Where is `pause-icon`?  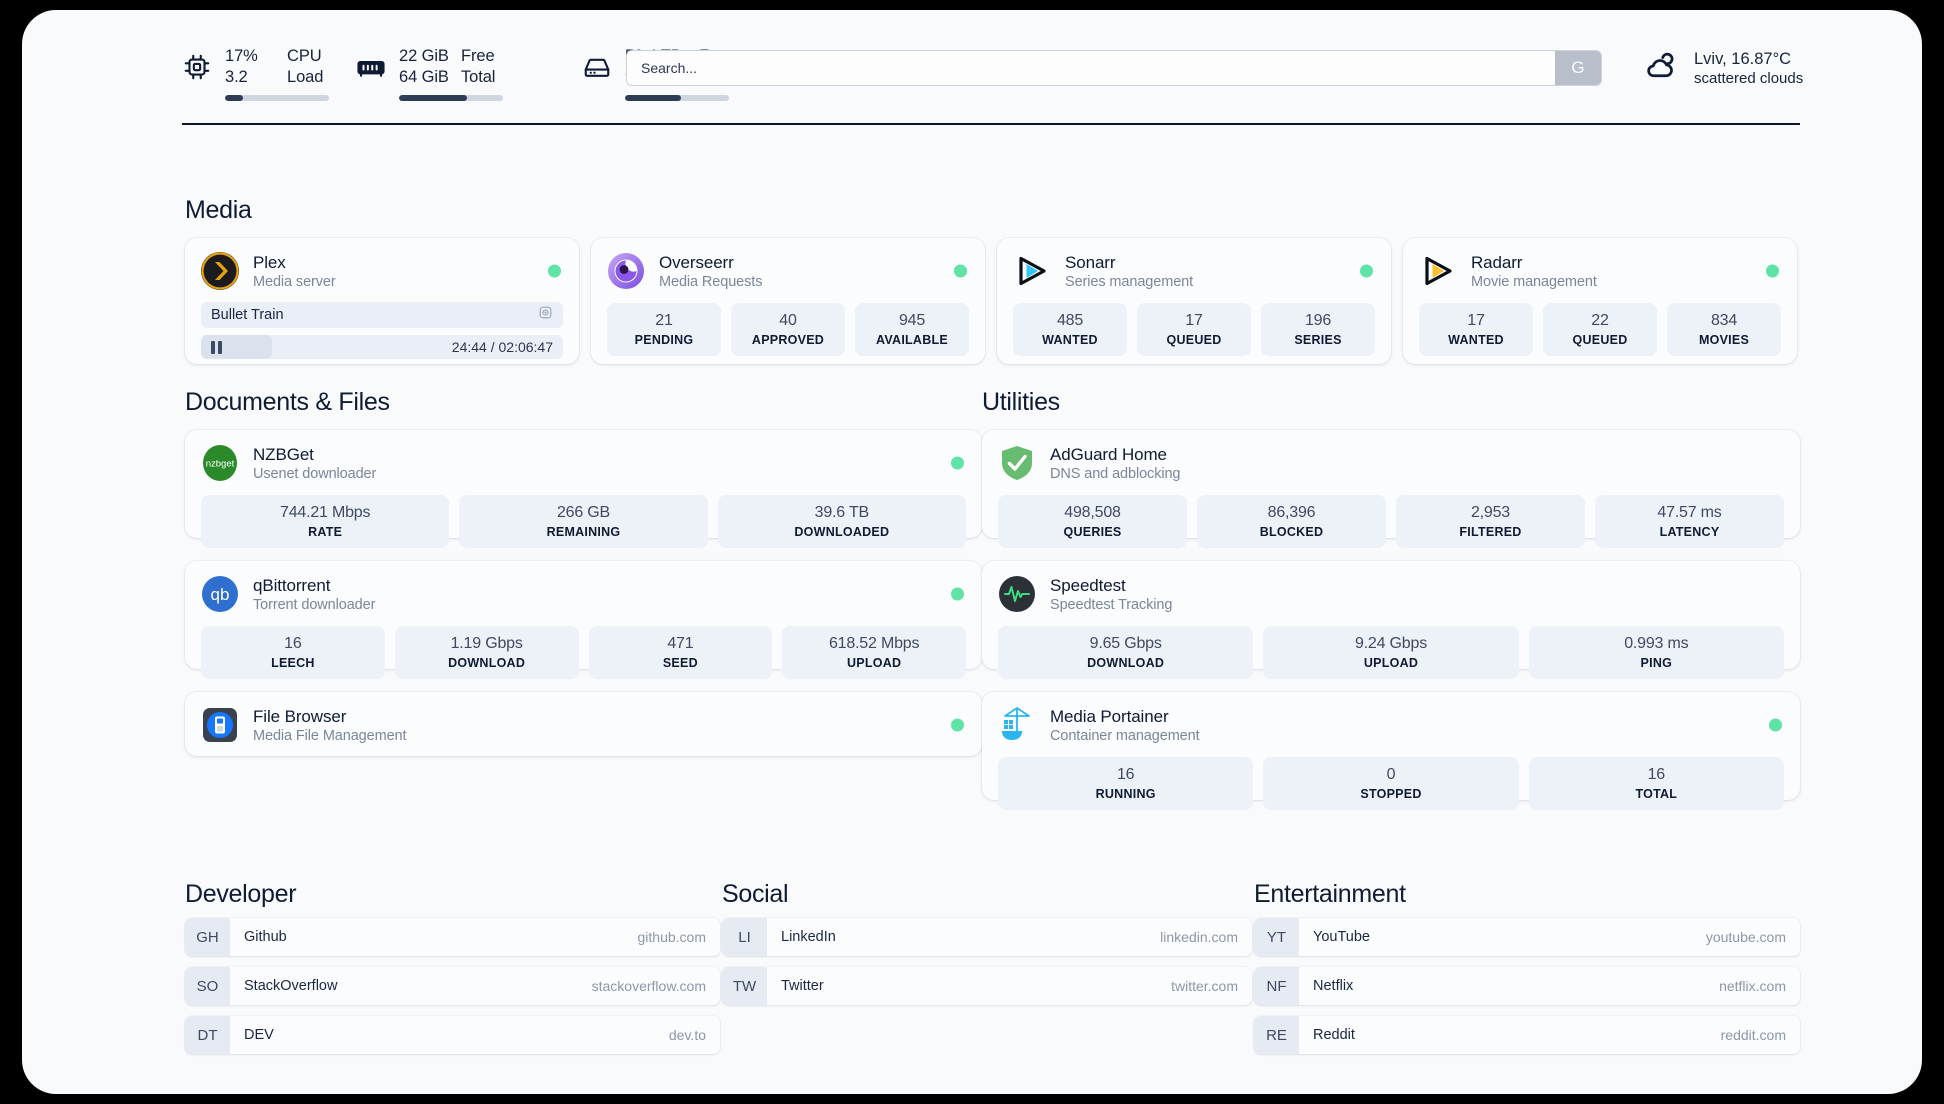
pause-icon is located at coordinates (216, 347).